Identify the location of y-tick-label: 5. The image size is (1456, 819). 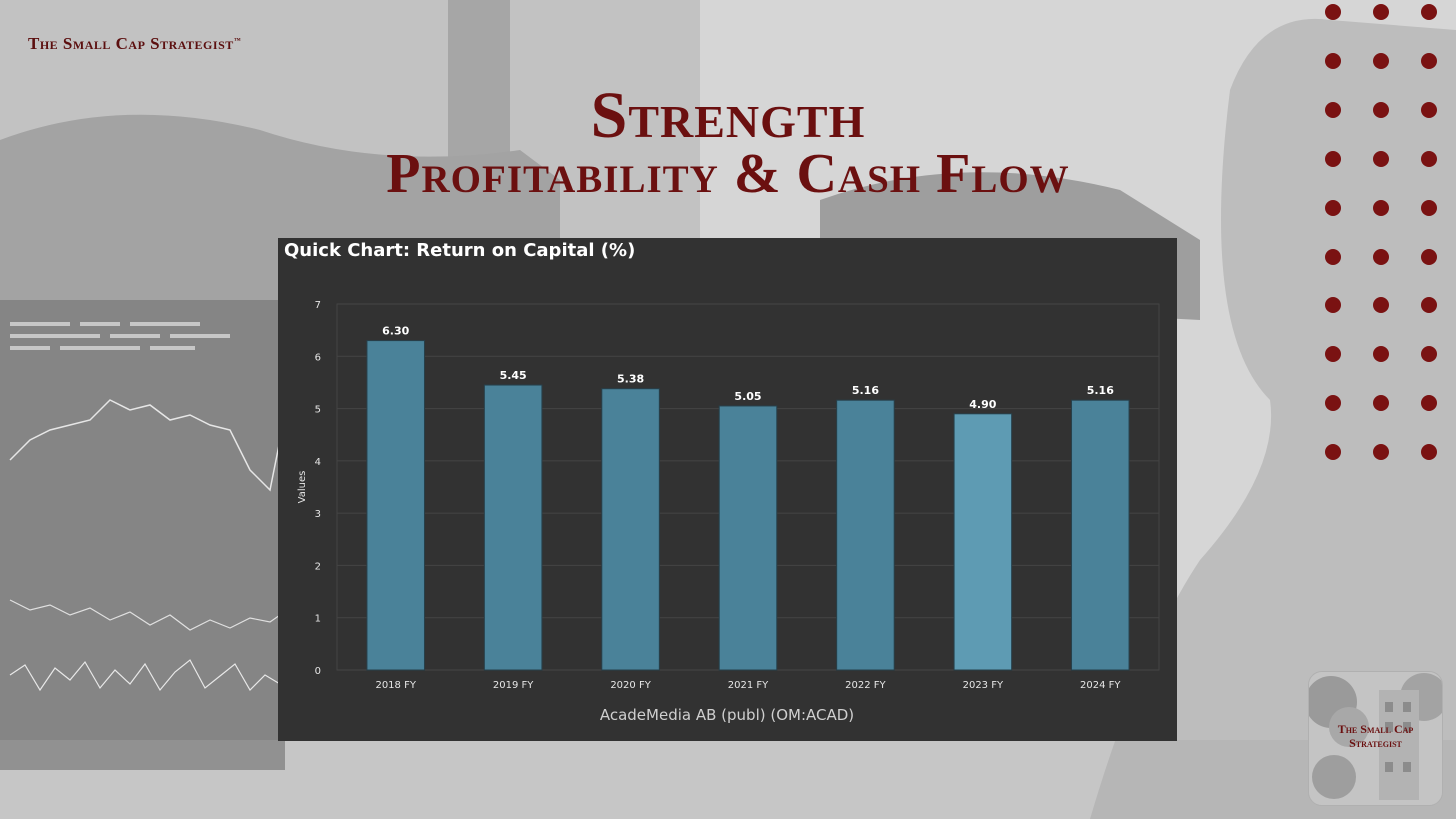
(318, 410).